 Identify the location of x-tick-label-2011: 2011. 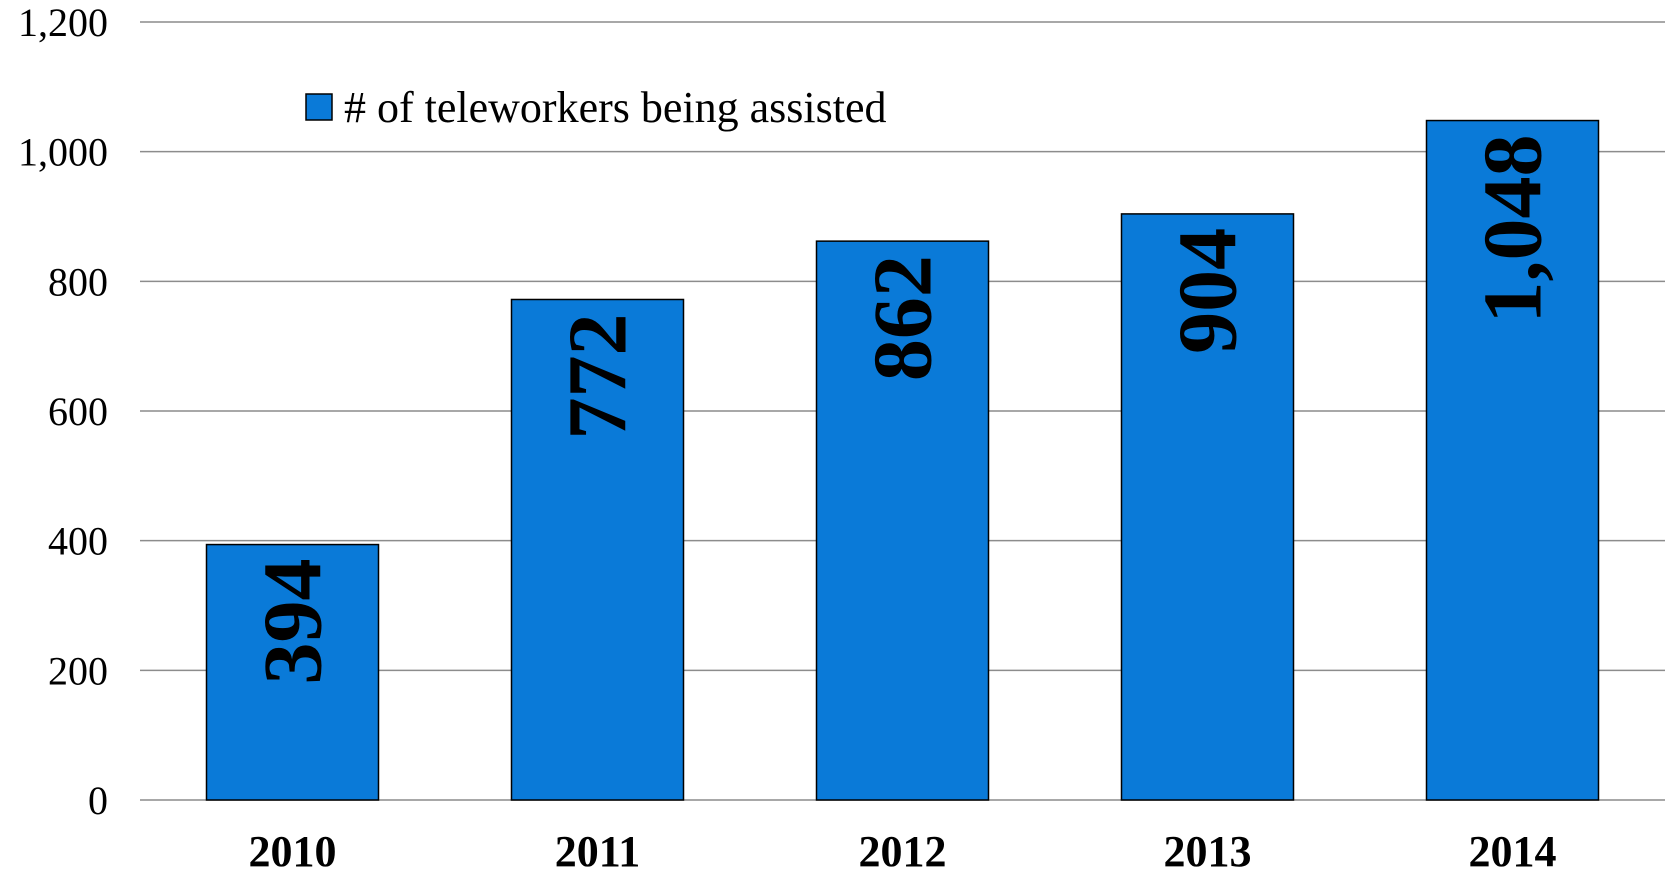
(598, 851).